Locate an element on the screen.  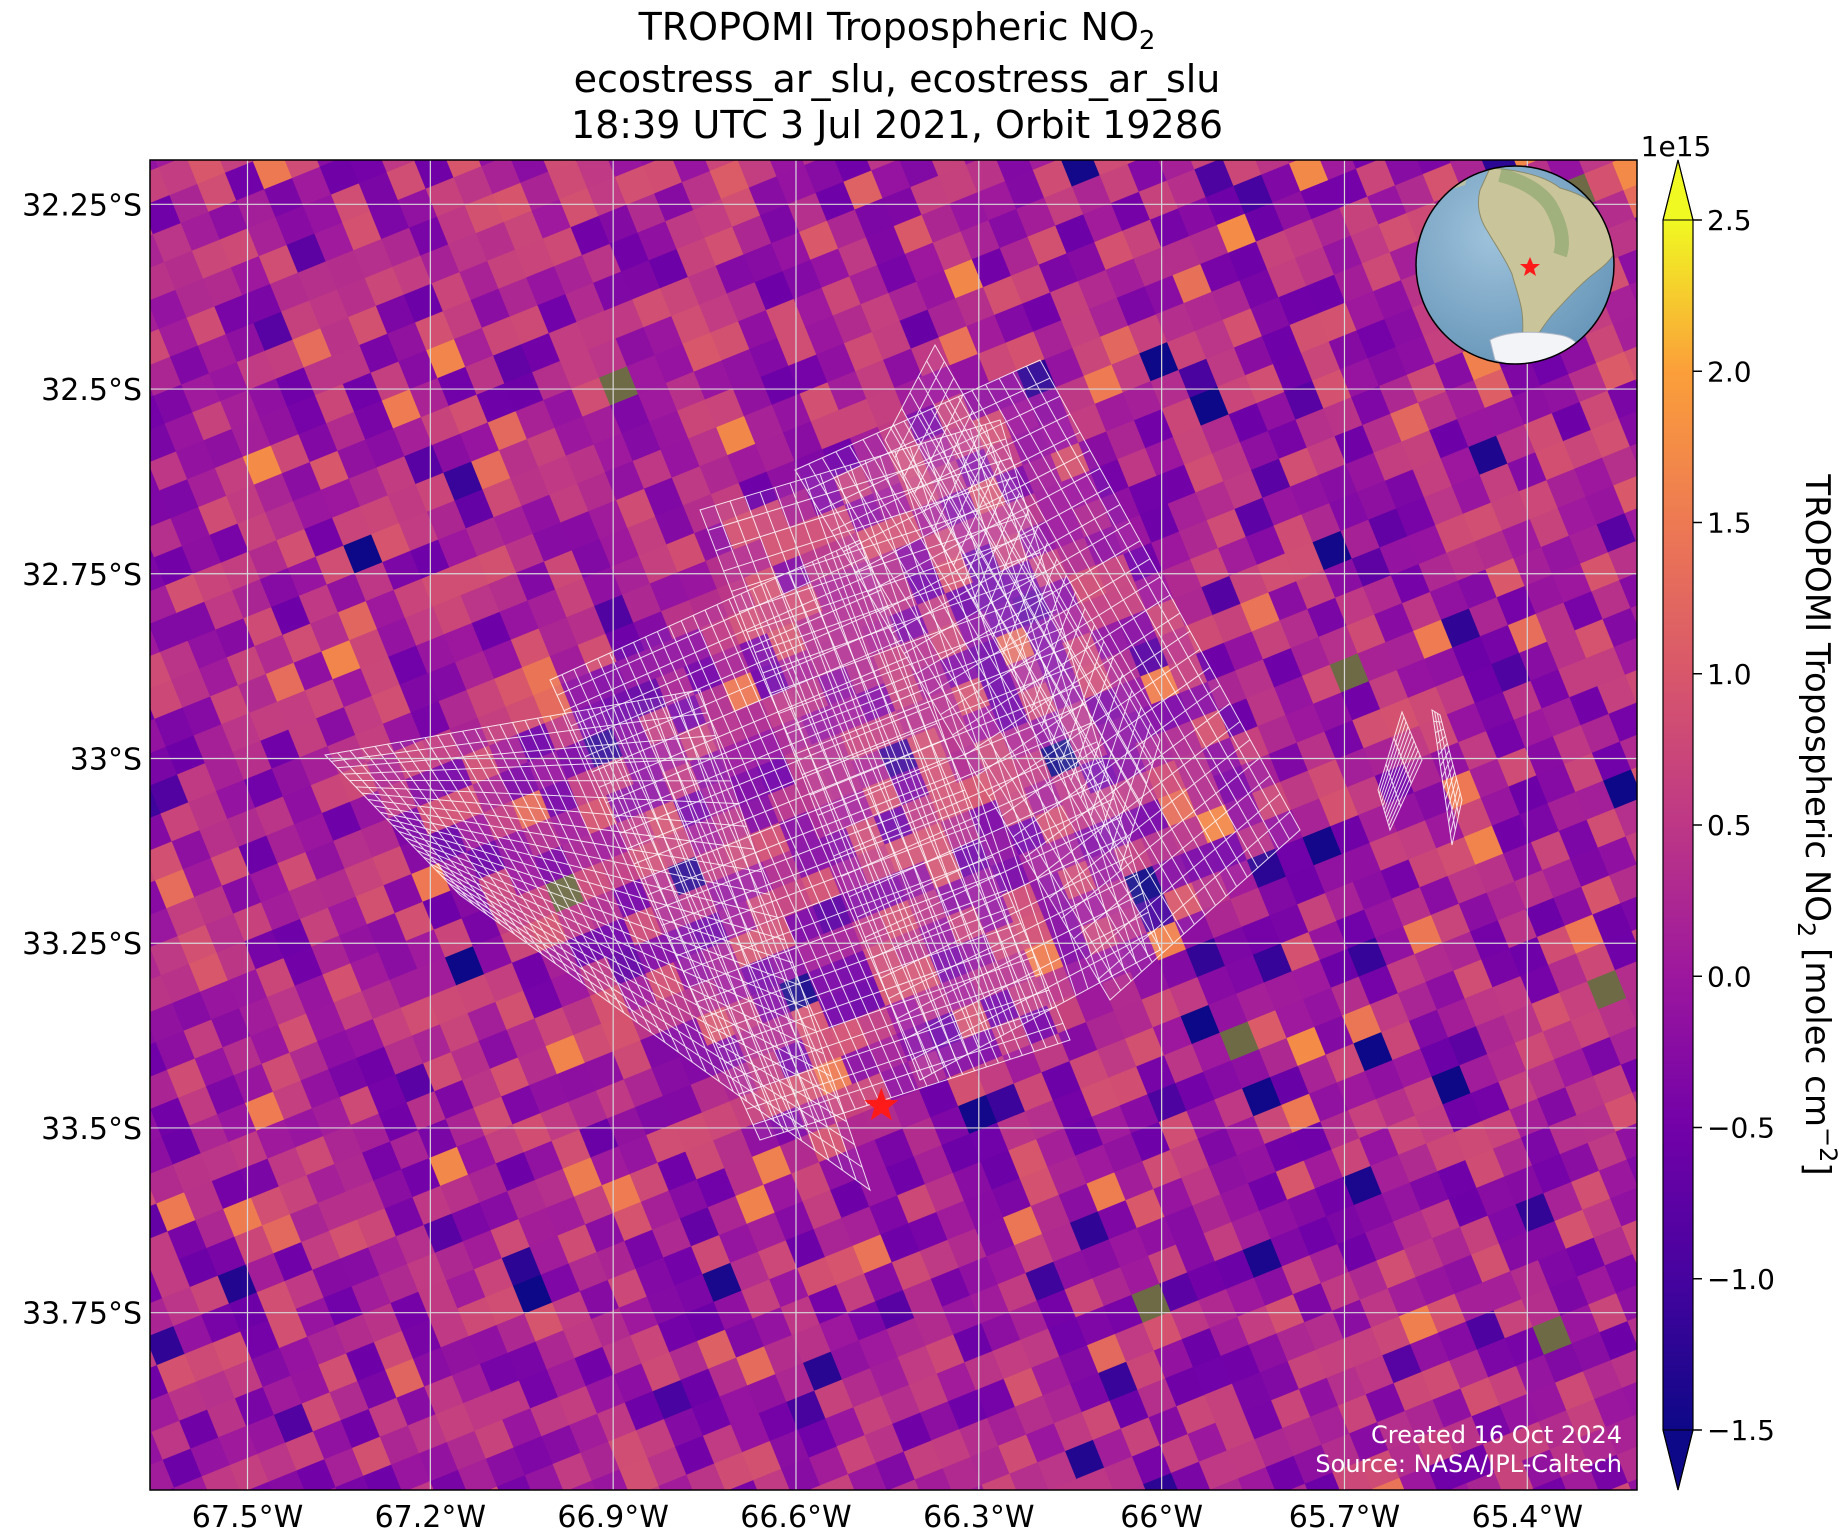
colorbar-tick-label: 1.5 is located at coordinates (1729, 523).